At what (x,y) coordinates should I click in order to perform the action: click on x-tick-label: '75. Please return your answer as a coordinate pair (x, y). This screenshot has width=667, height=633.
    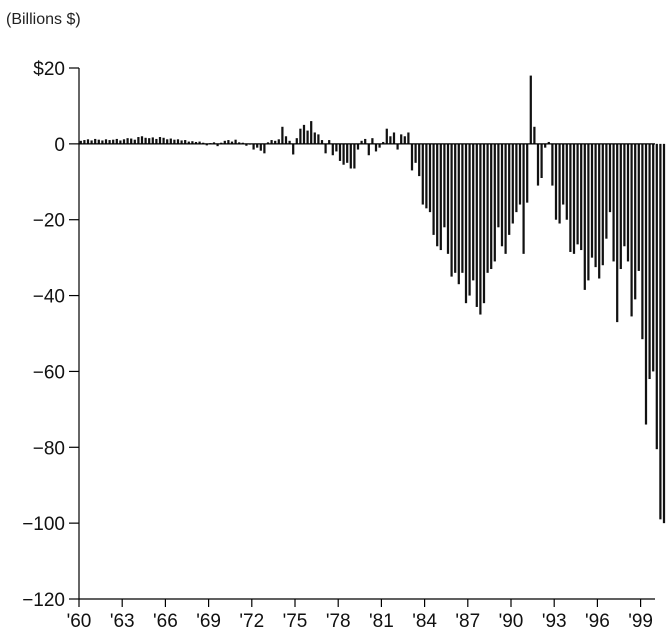
    Looking at the image, I should click on (295, 621).